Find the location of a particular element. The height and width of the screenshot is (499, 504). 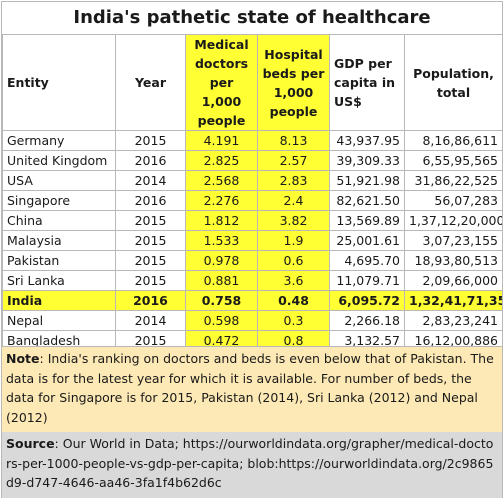

table-cell: 2.825 is located at coordinates (221, 160).